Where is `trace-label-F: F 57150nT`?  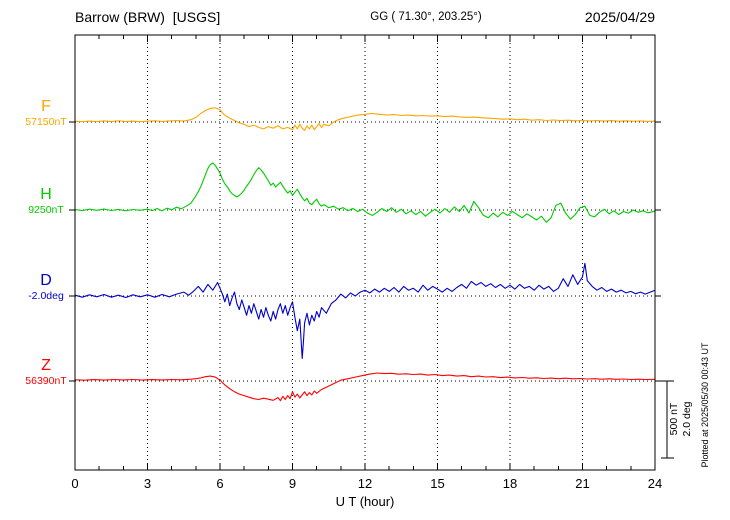 trace-label-F: F 57150nT is located at coordinates (46, 113).